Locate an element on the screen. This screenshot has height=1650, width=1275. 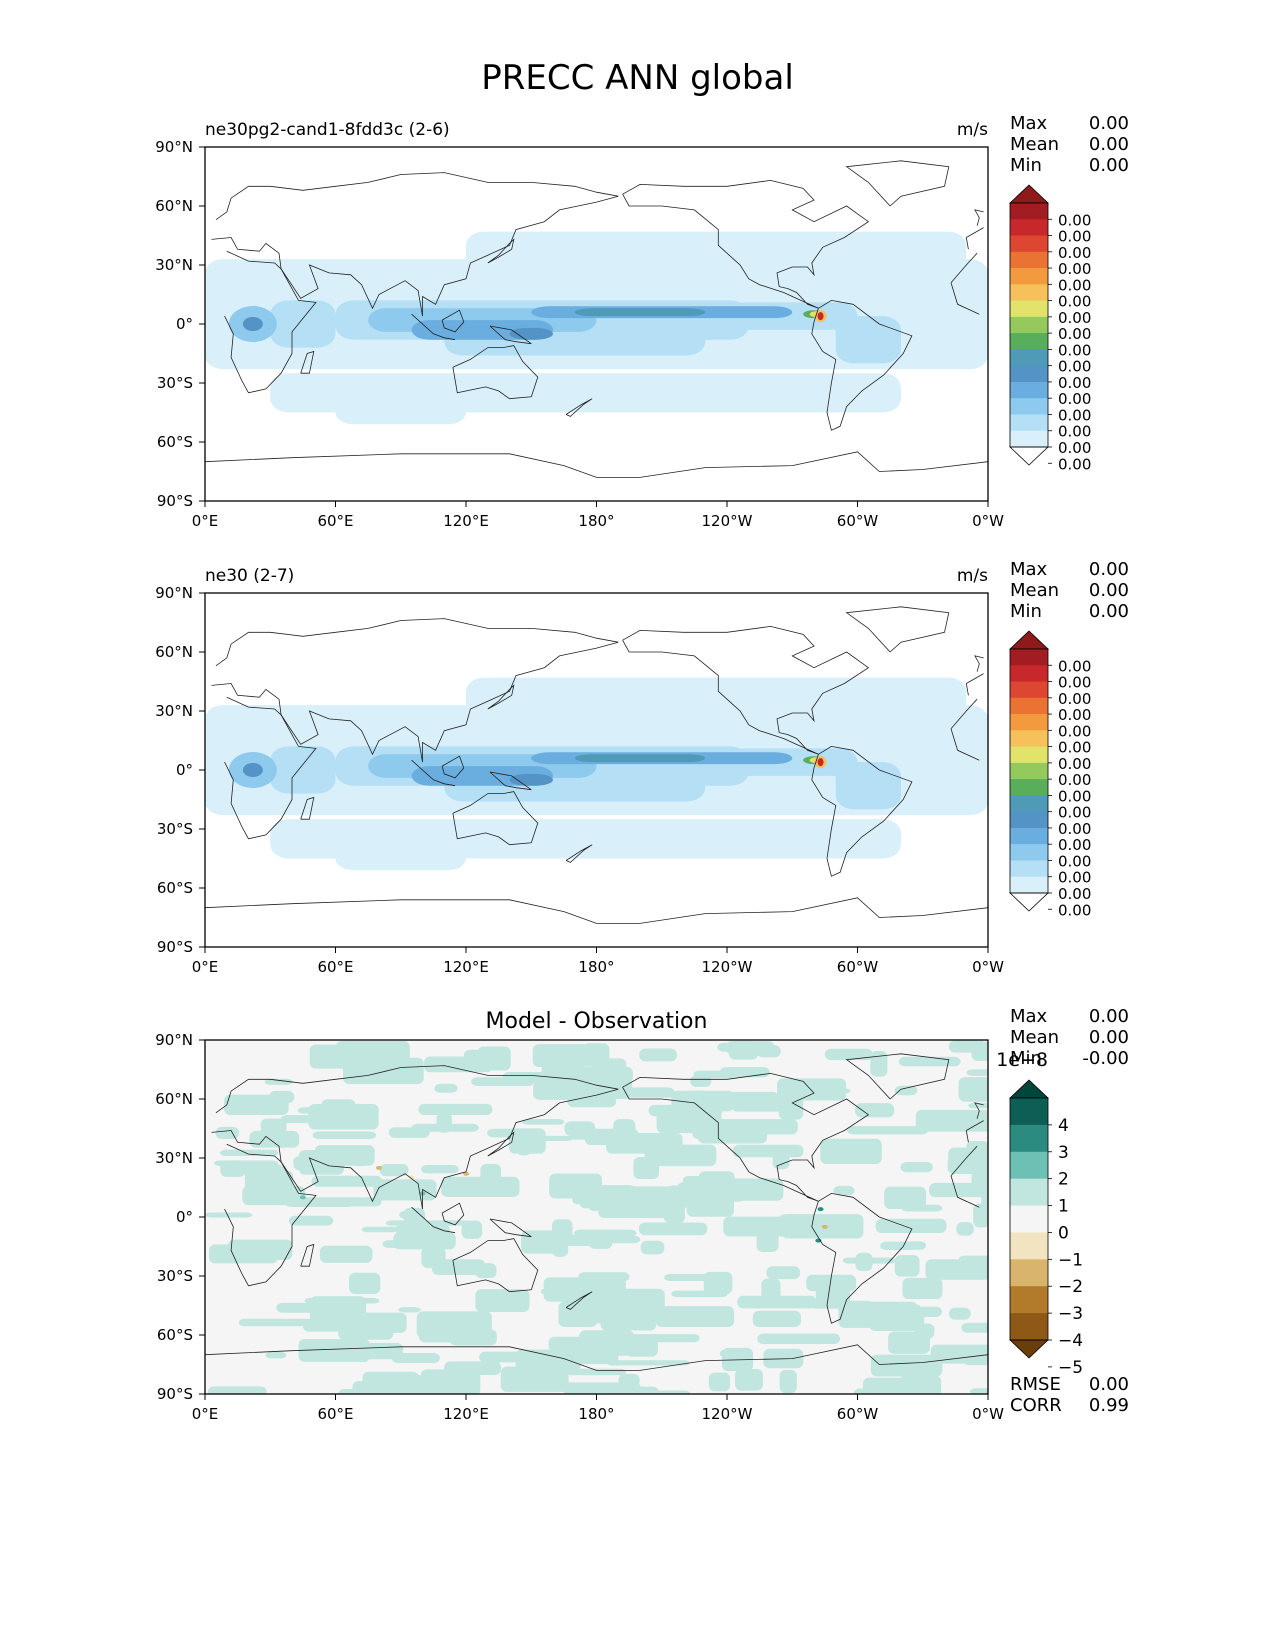
stat-label: CORR is located at coordinates (1036, 1405).